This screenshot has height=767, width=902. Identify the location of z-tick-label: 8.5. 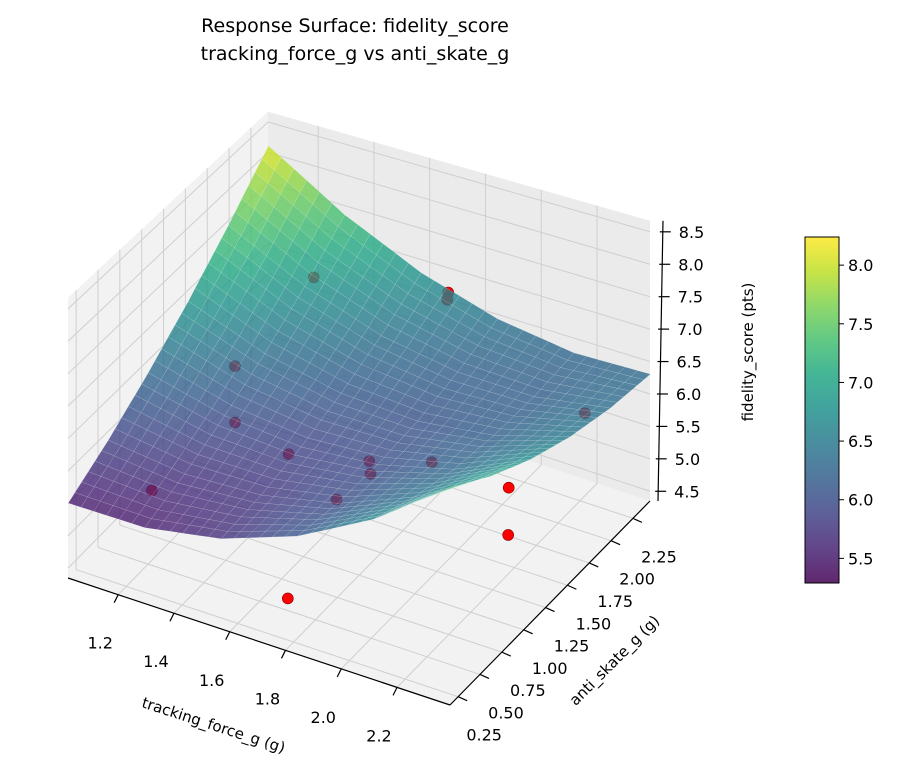
(691, 232).